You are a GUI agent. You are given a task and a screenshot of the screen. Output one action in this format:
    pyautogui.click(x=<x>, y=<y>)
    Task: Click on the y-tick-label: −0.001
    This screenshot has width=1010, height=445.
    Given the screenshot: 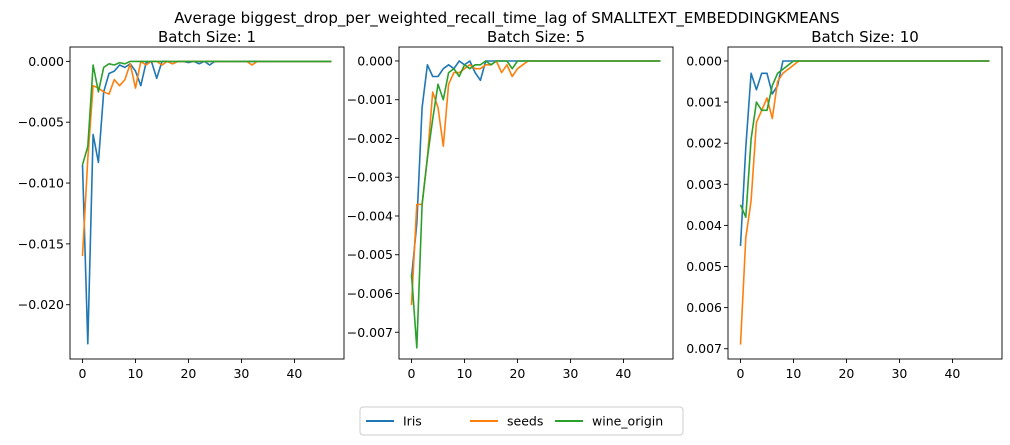 What is the action you would take?
    pyautogui.click(x=370, y=99)
    